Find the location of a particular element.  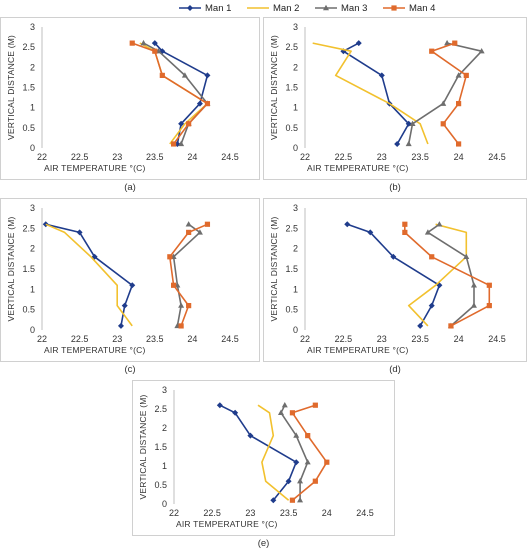

panel-caption: (d) is located at coordinates (395, 369).